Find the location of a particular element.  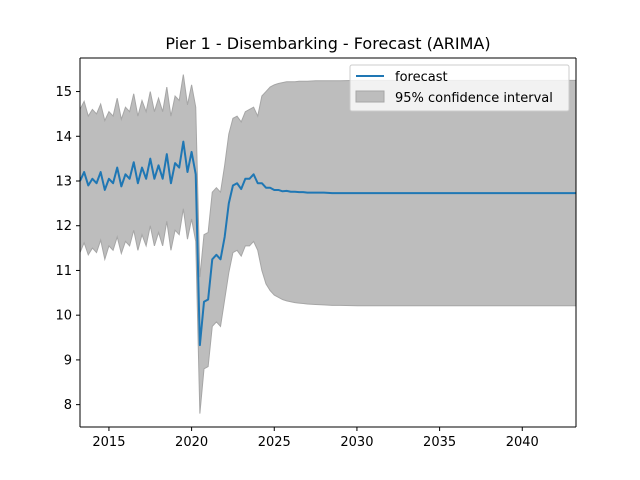

legend-box is located at coordinates (459, 88).